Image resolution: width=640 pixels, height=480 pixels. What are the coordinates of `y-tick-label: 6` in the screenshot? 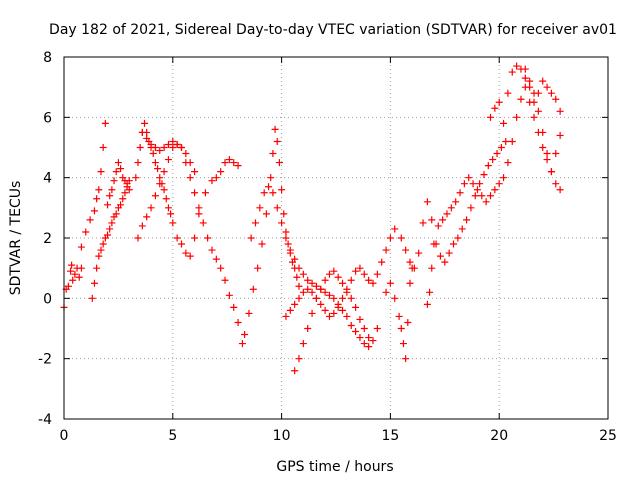 It's located at (47, 118).